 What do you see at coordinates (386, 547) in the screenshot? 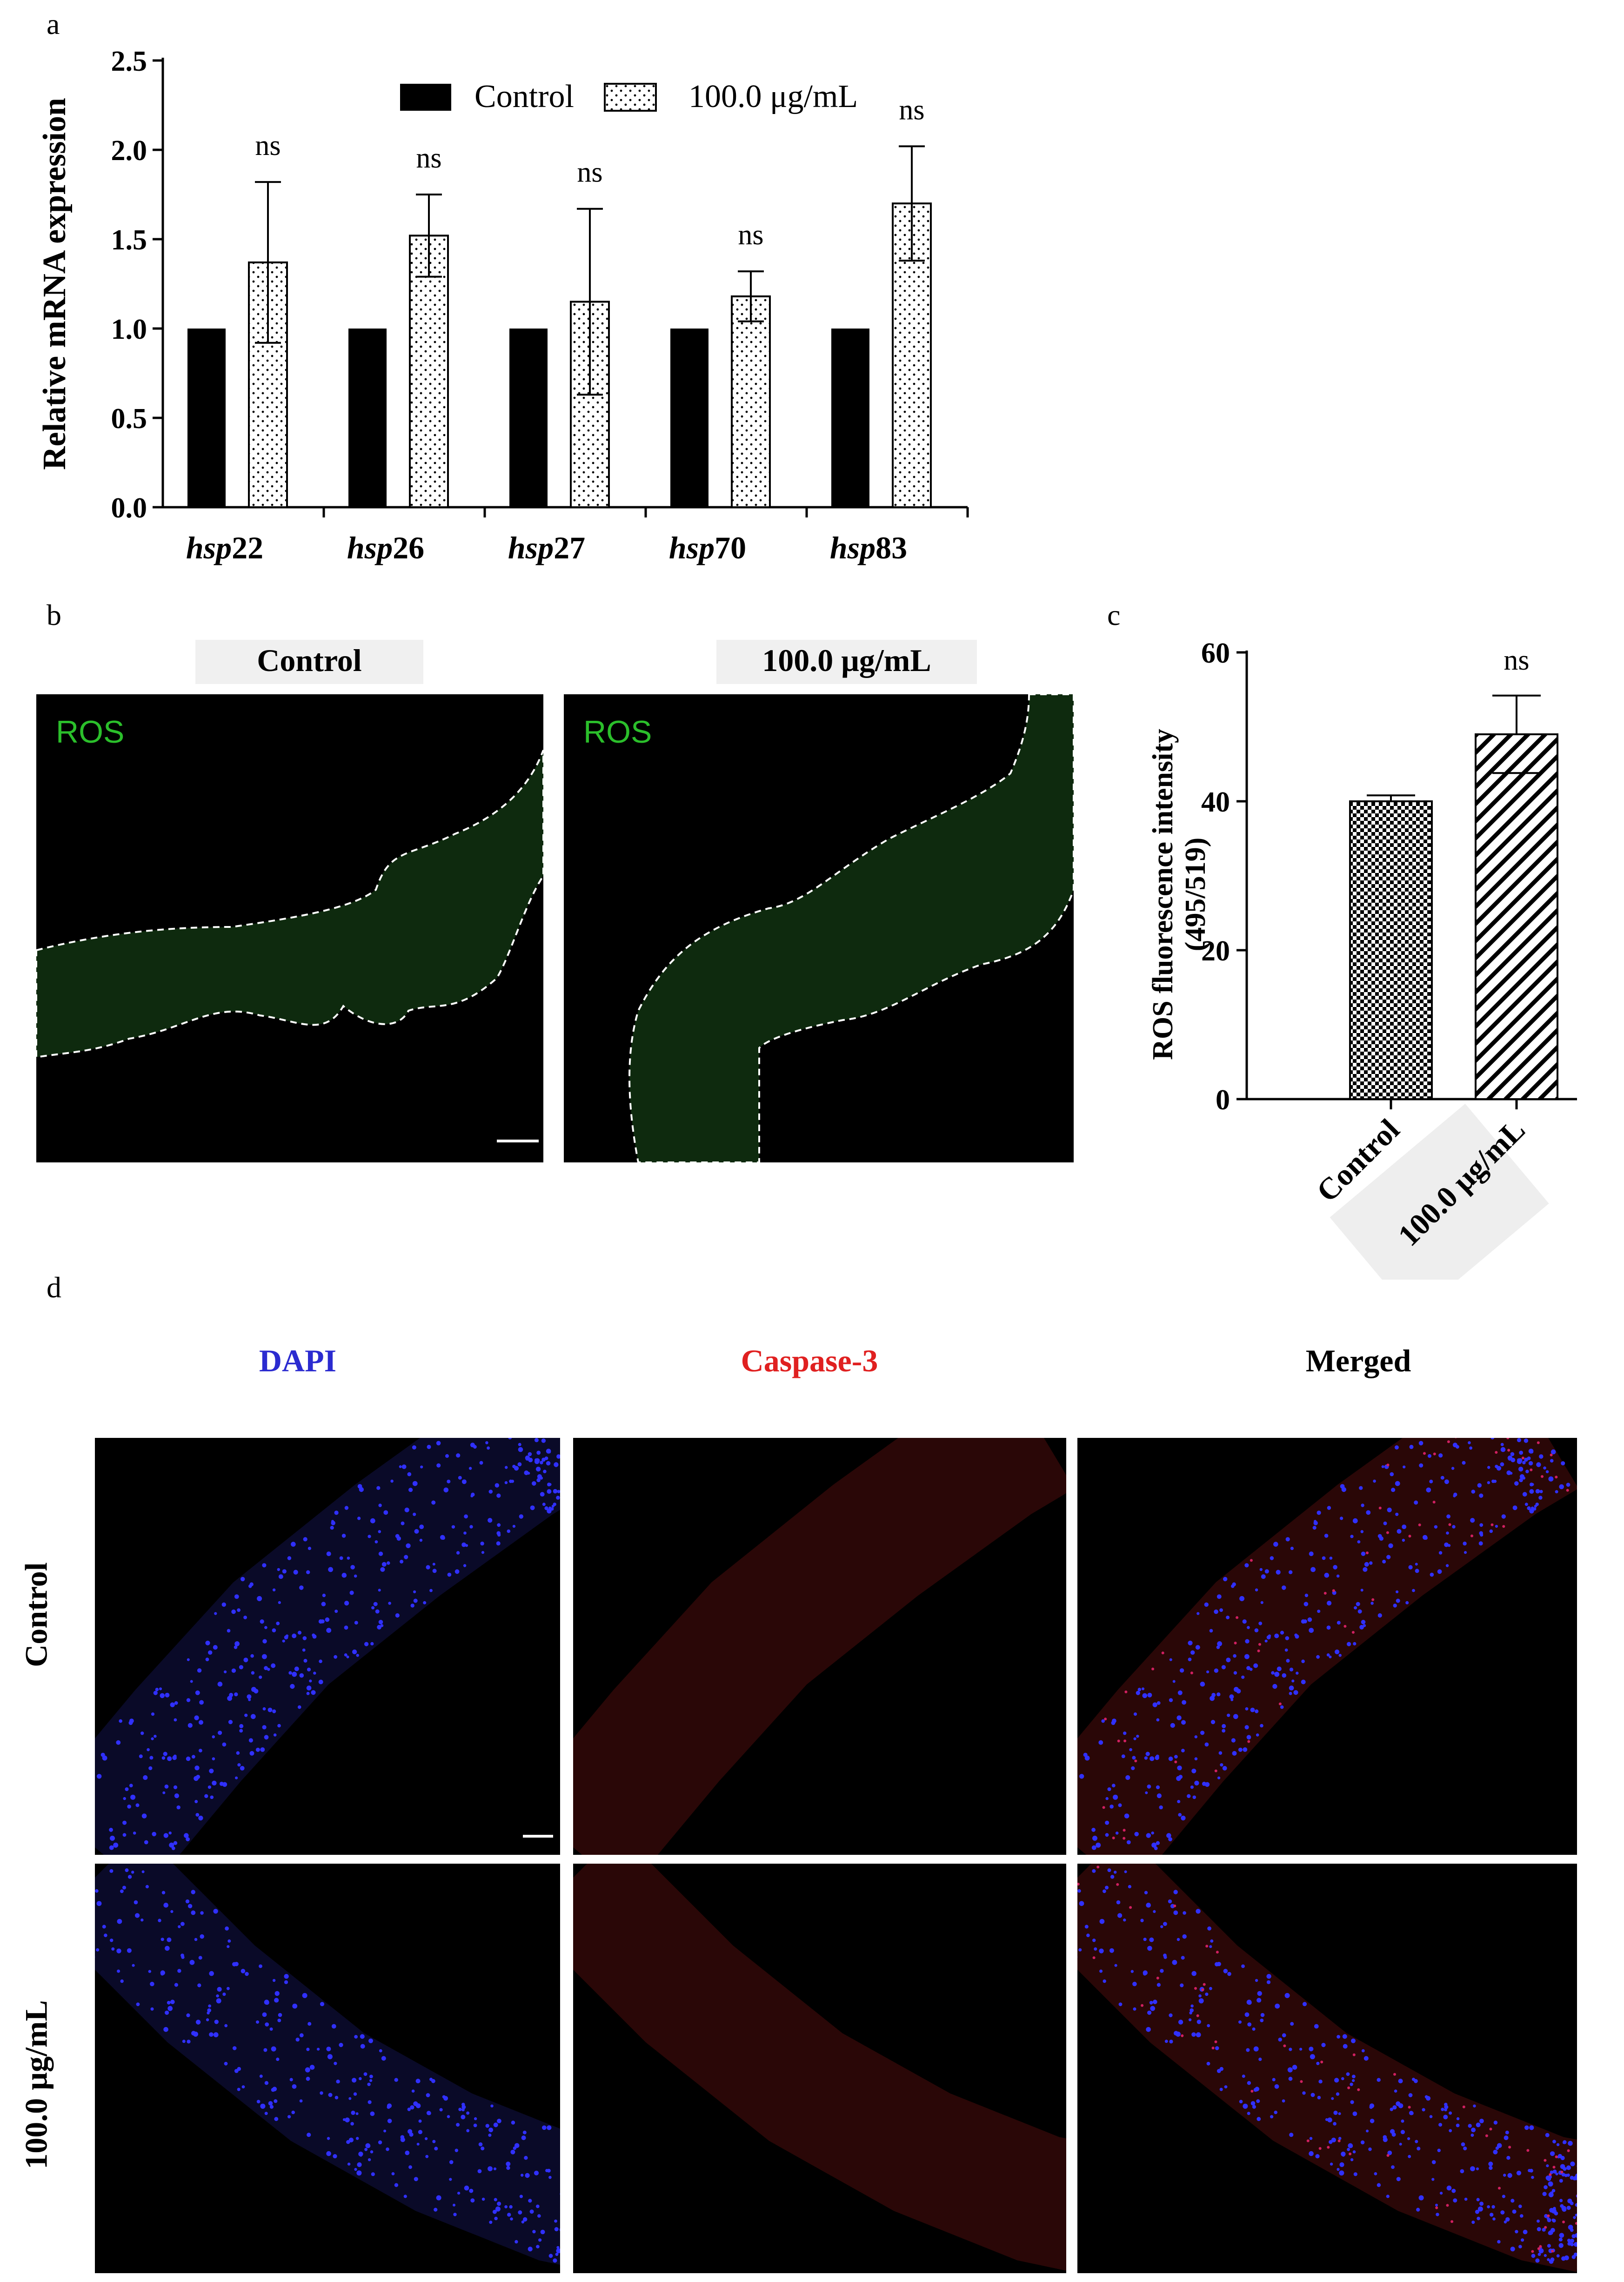
I see `x-tick-label: hsp26` at bounding box center [386, 547].